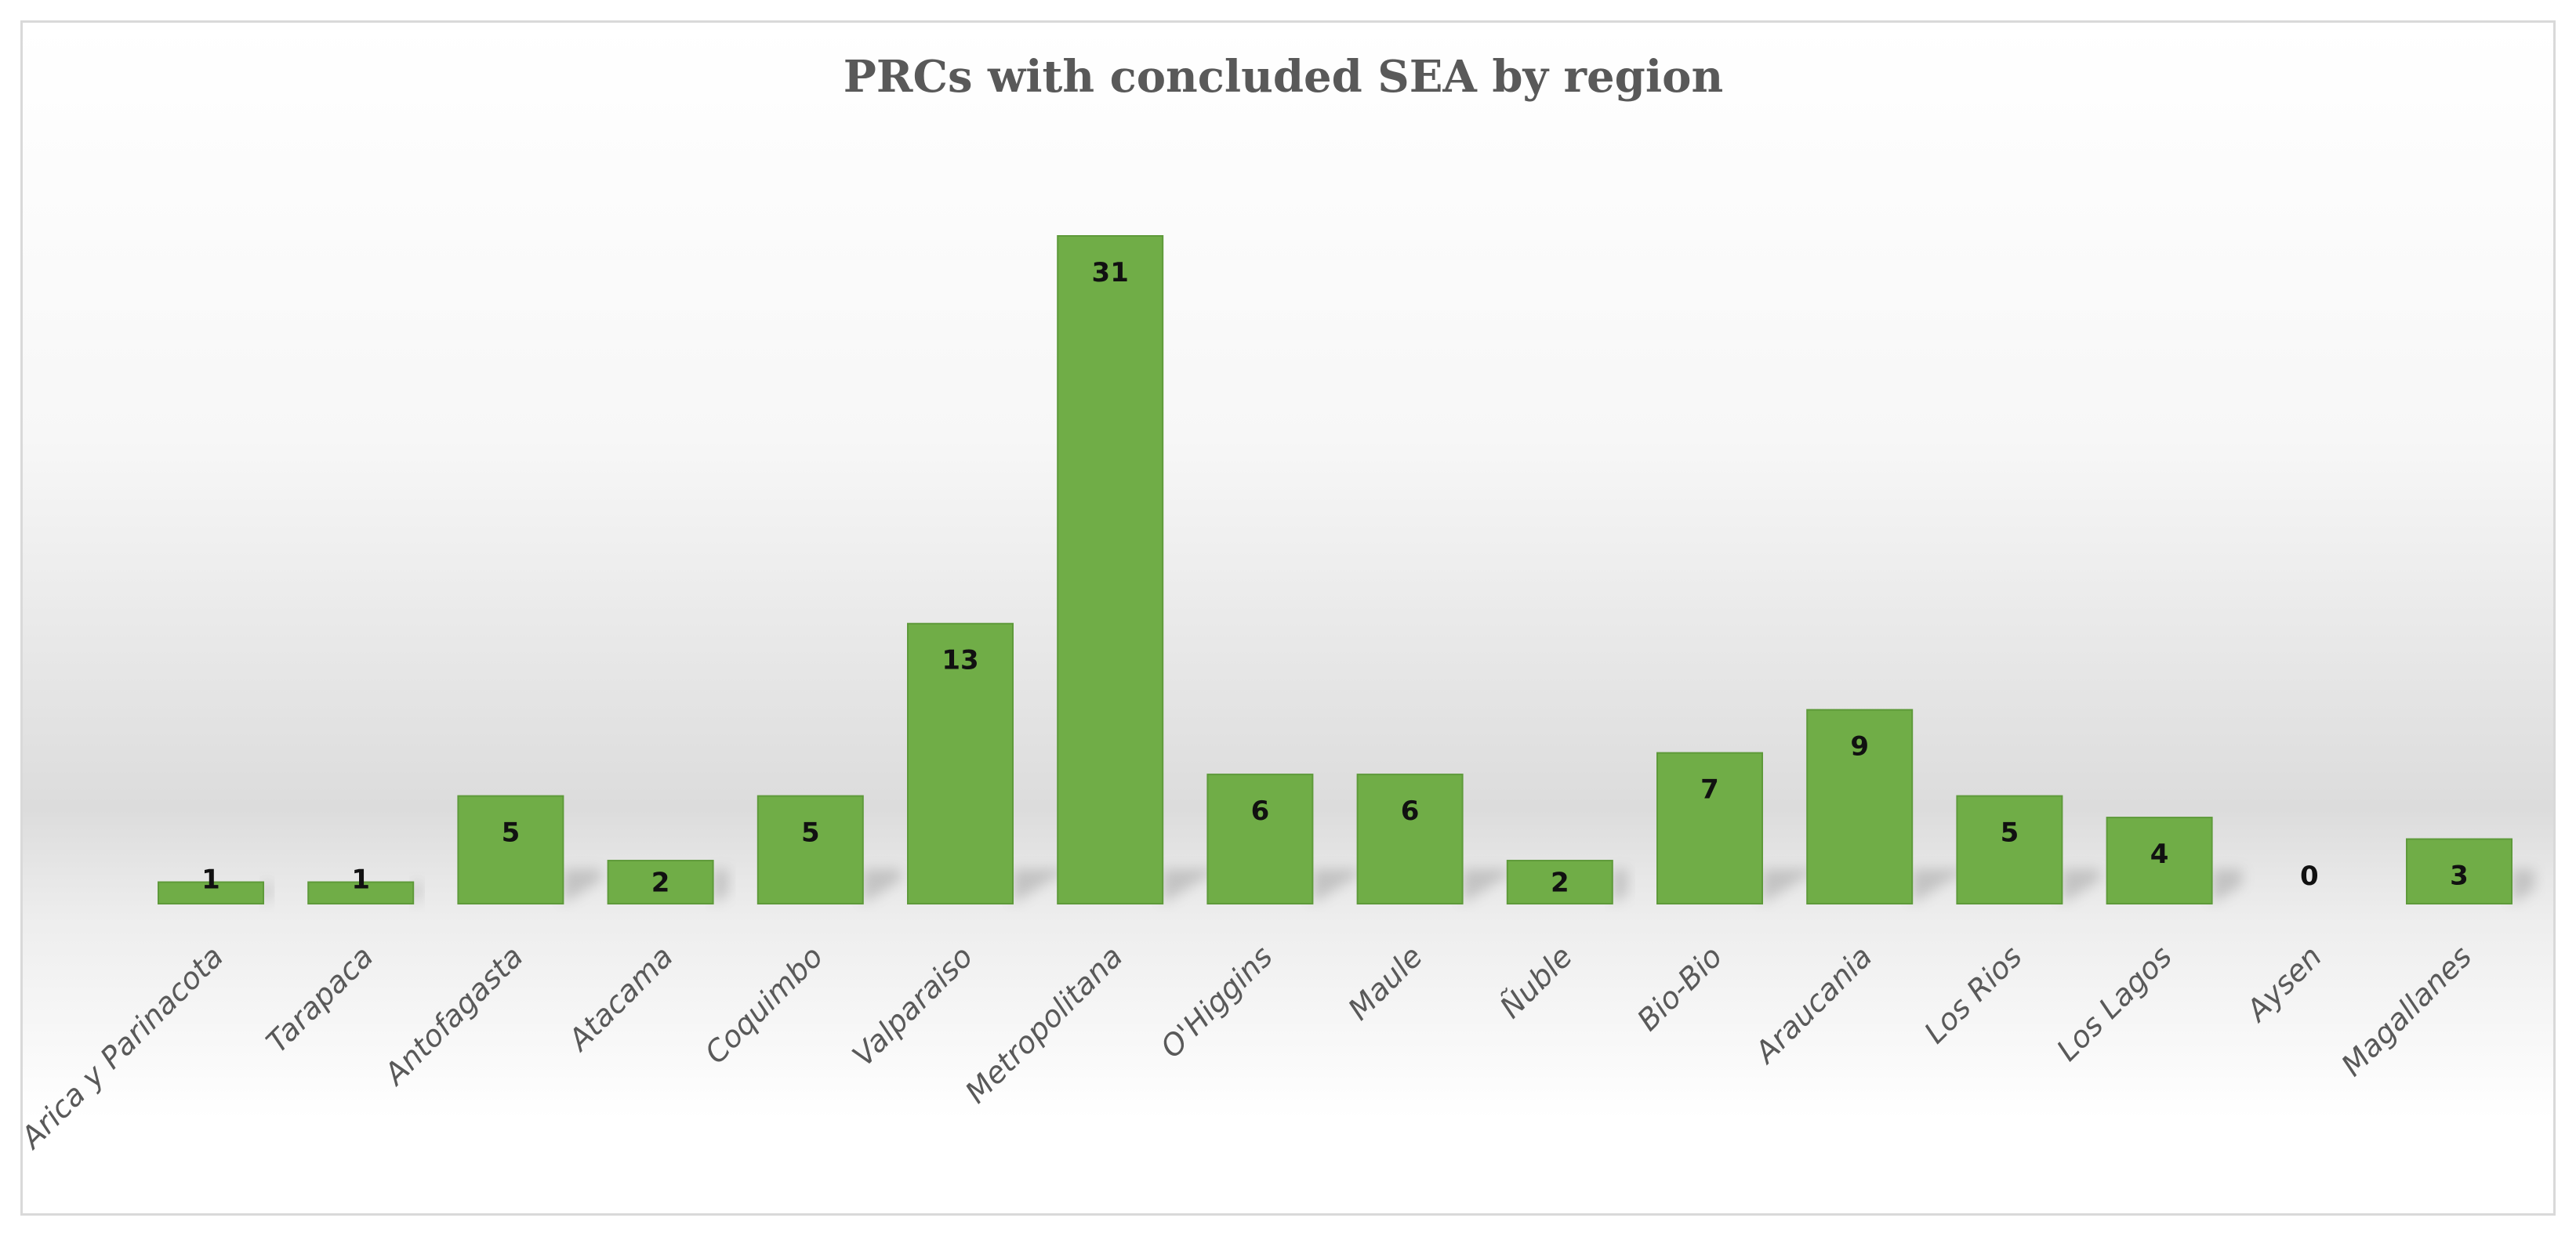 The height and width of the screenshot is (1236, 2576). Describe the element at coordinates (2309, 876) in the screenshot. I see `bar-value-label-aysen: 0` at that location.